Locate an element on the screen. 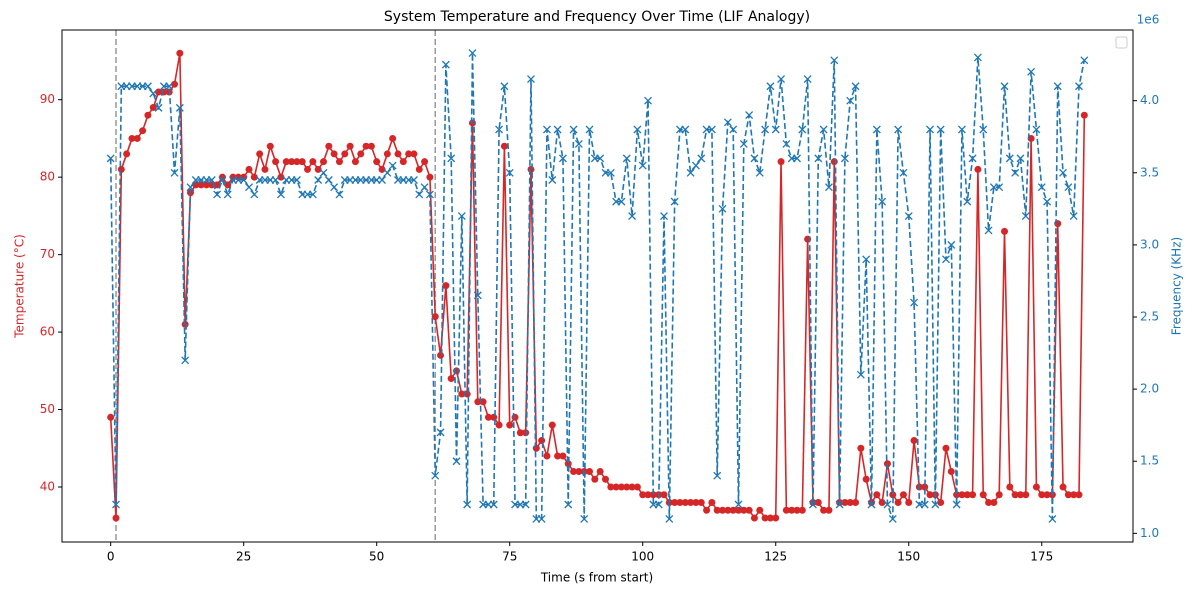  y-tick-label: 50 is located at coordinates (47, 409).